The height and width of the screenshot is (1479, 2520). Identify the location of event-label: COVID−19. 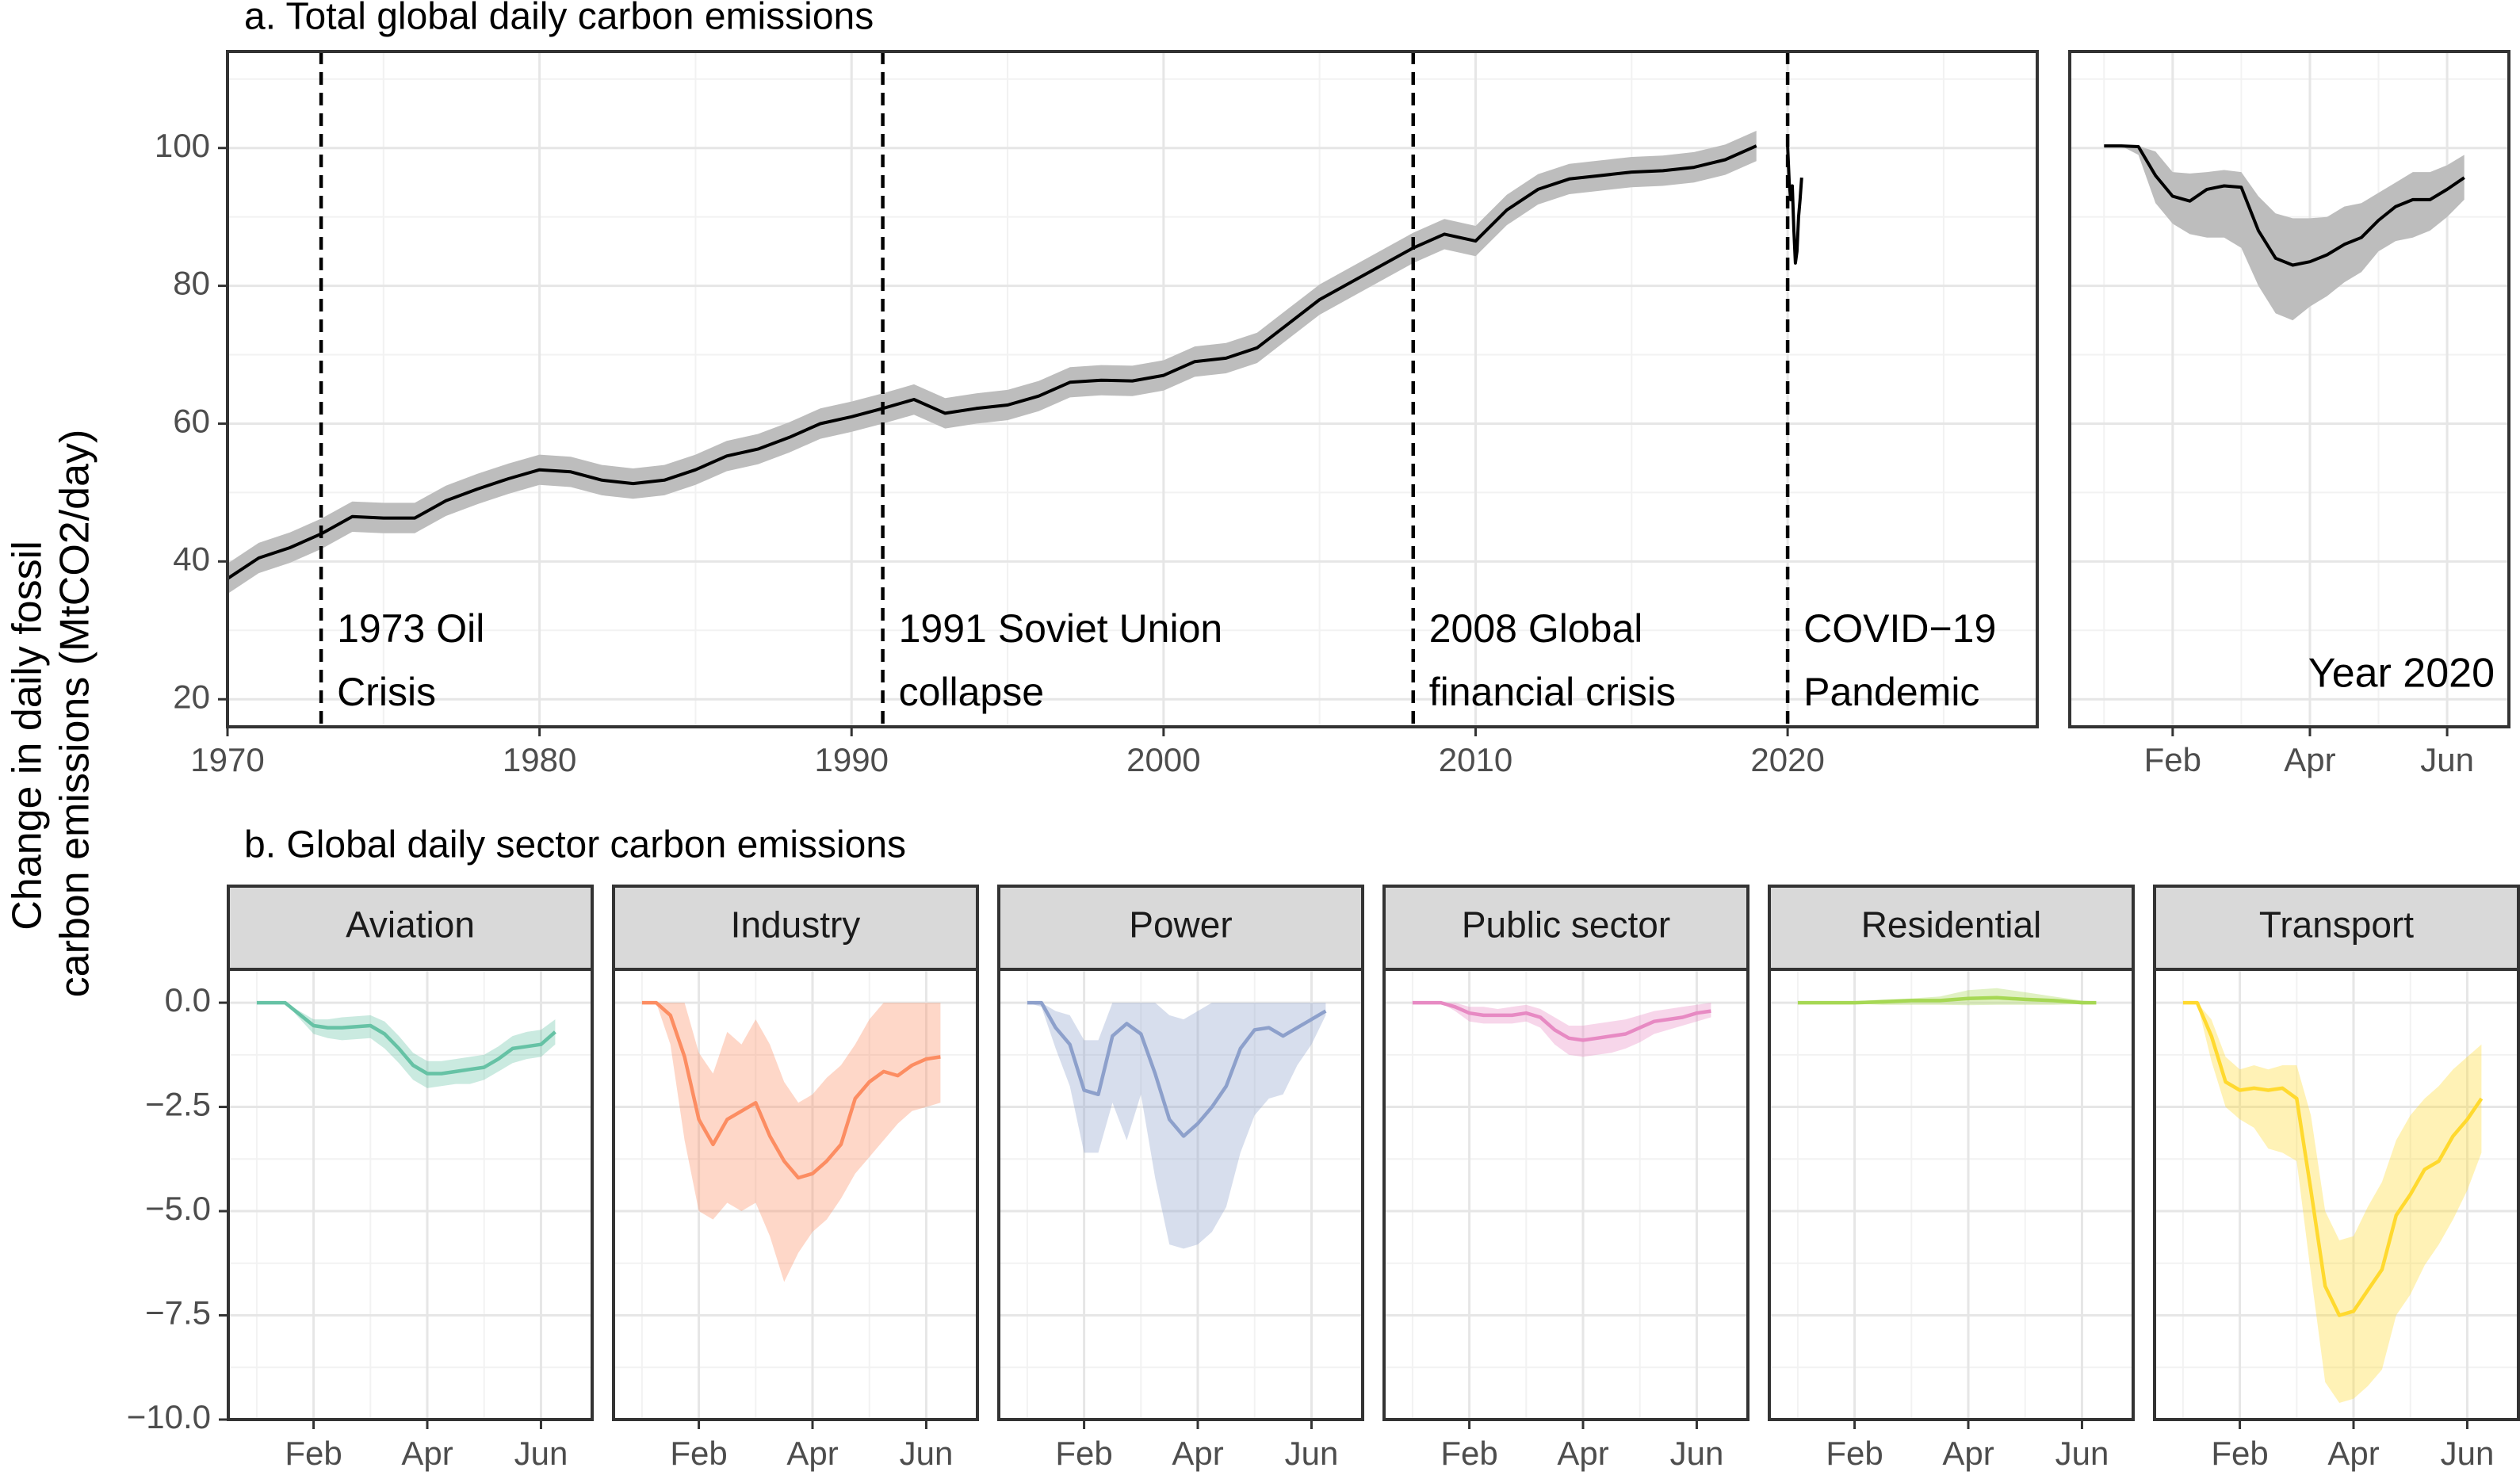
(1899, 628).